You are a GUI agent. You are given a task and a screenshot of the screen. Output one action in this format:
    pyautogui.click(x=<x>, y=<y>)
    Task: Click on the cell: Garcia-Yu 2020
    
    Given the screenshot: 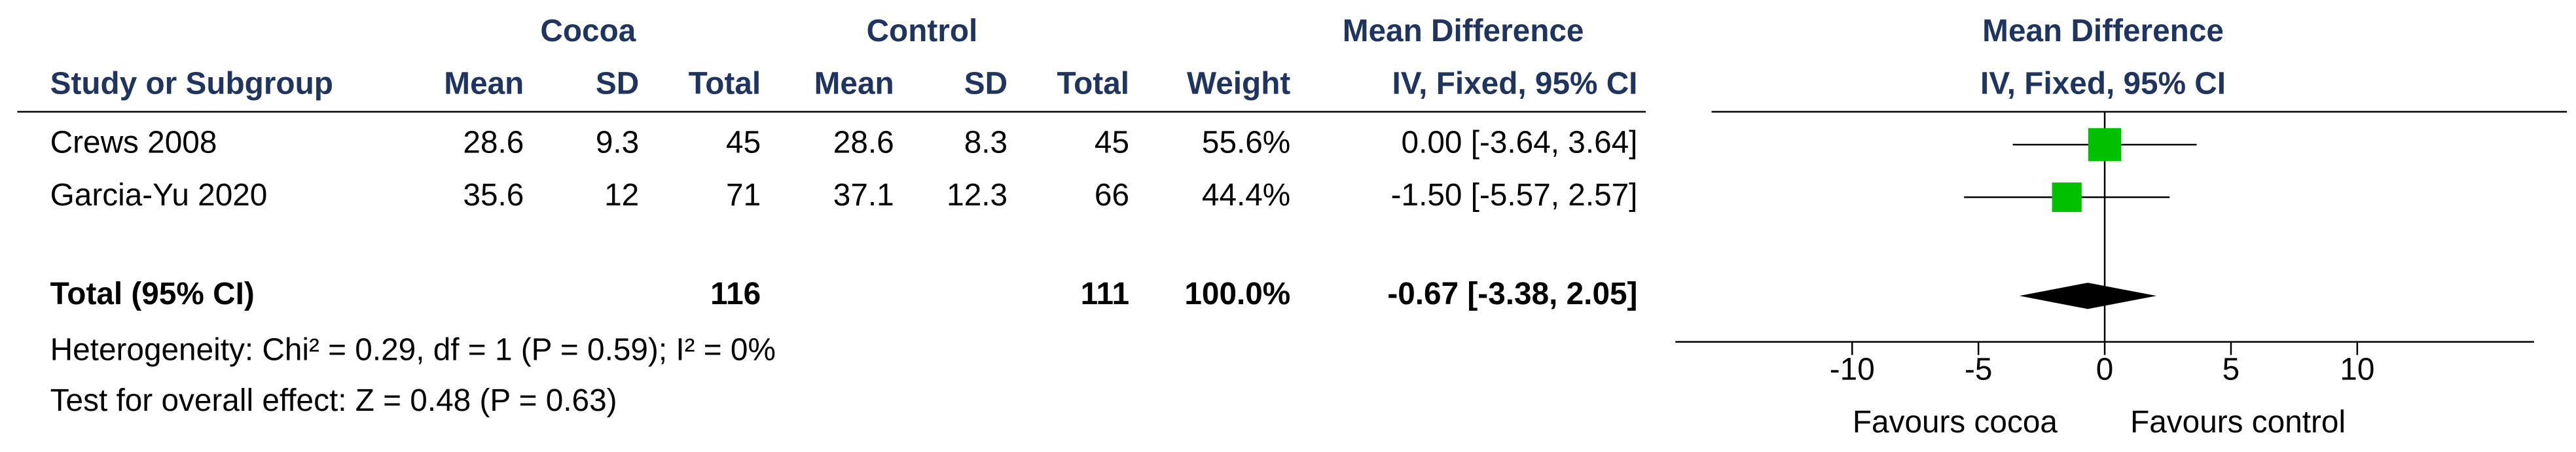 What is the action you would take?
    pyautogui.click(x=159, y=195)
    